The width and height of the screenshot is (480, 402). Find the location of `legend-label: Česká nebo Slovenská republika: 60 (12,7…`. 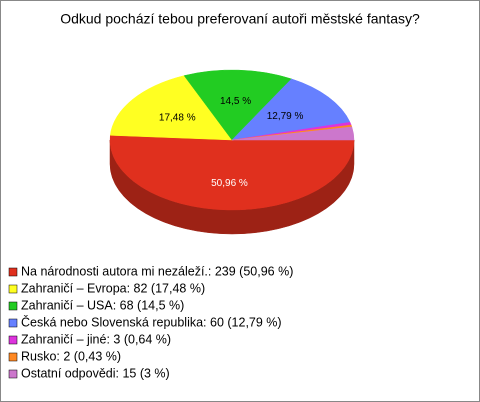

legend-label: Česká nebo Slovenská republika: 60 (12,7… is located at coordinates (151, 321).